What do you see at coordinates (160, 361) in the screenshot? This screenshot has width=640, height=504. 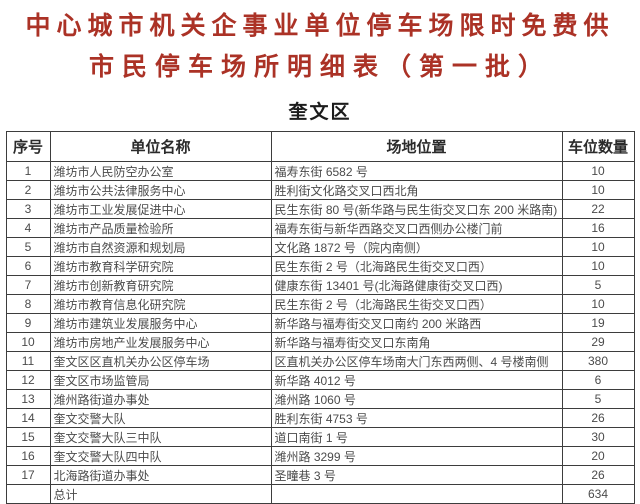 I see `row-name-cell: 奎文区区直机关办公区停车场` at bounding box center [160, 361].